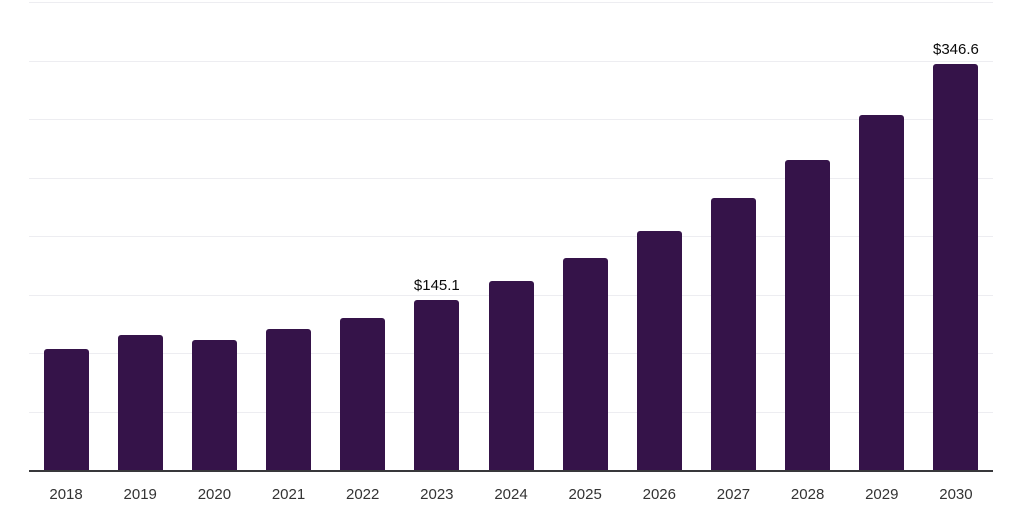  What do you see at coordinates (214, 405) in the screenshot?
I see `bar-2020` at bounding box center [214, 405].